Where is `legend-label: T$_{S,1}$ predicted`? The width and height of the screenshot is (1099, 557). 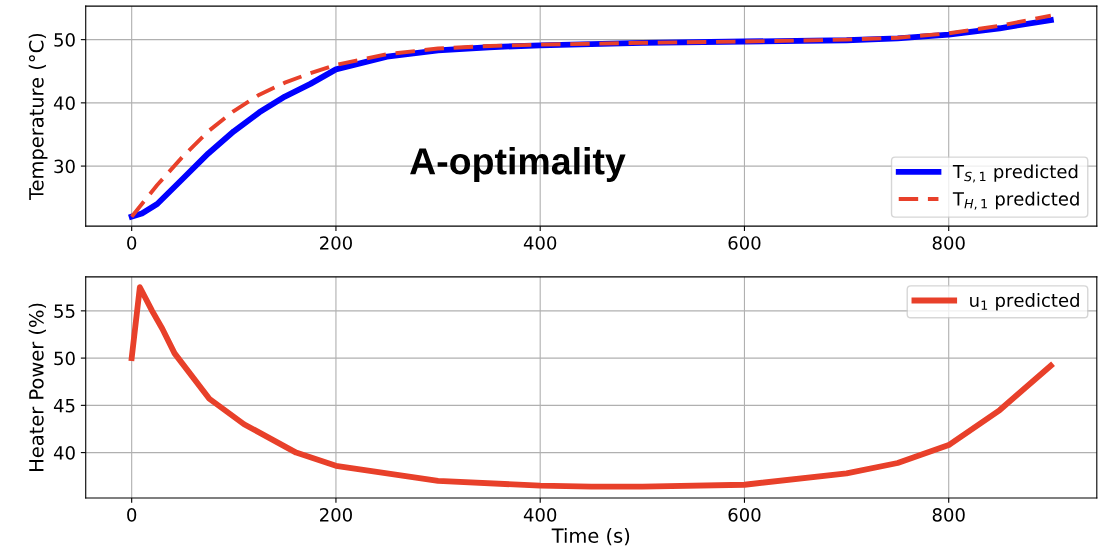 legend-label: T$_{S,1}$ predicted is located at coordinates (1015, 173).